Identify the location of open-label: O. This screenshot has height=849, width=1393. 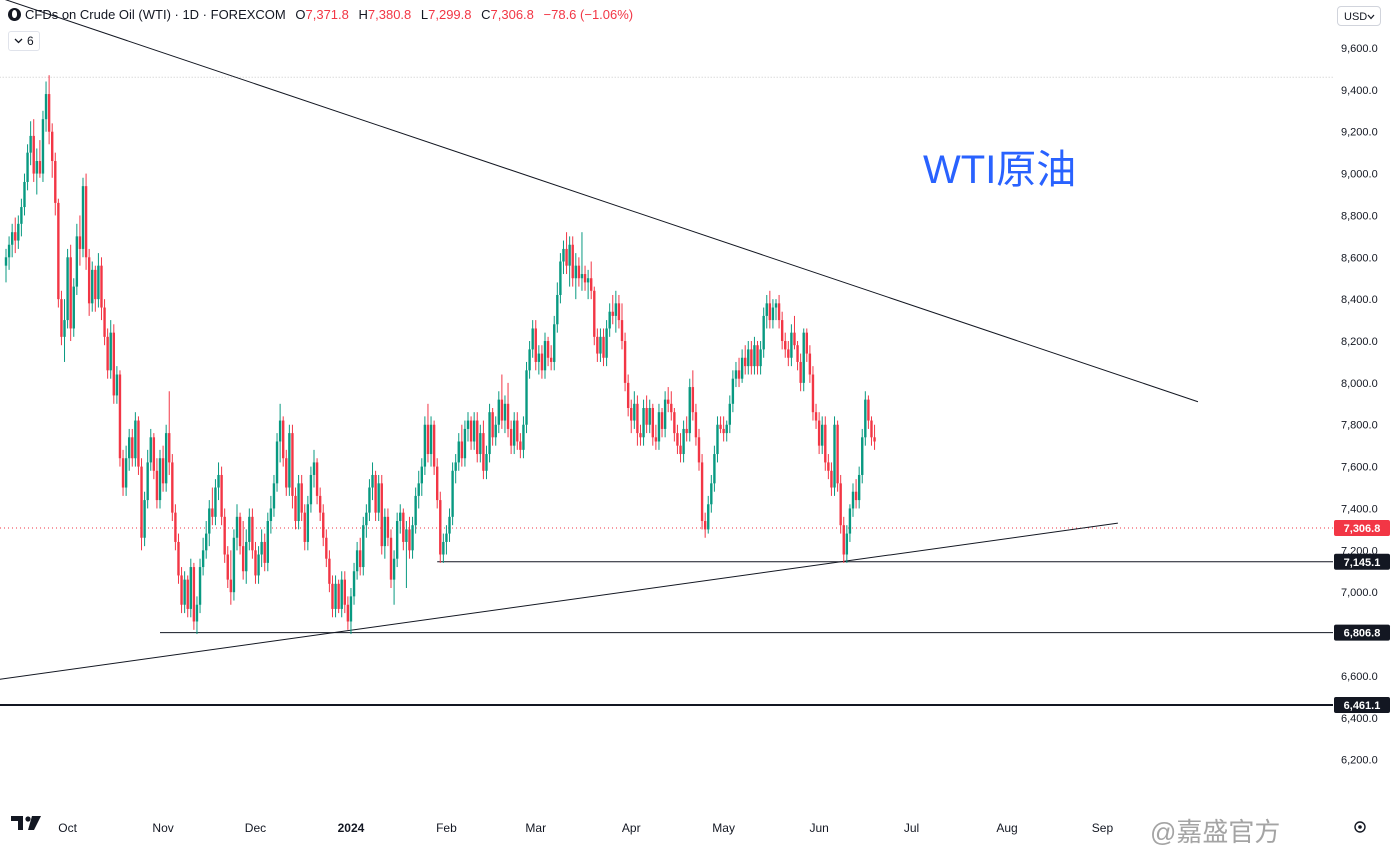
(300, 14).